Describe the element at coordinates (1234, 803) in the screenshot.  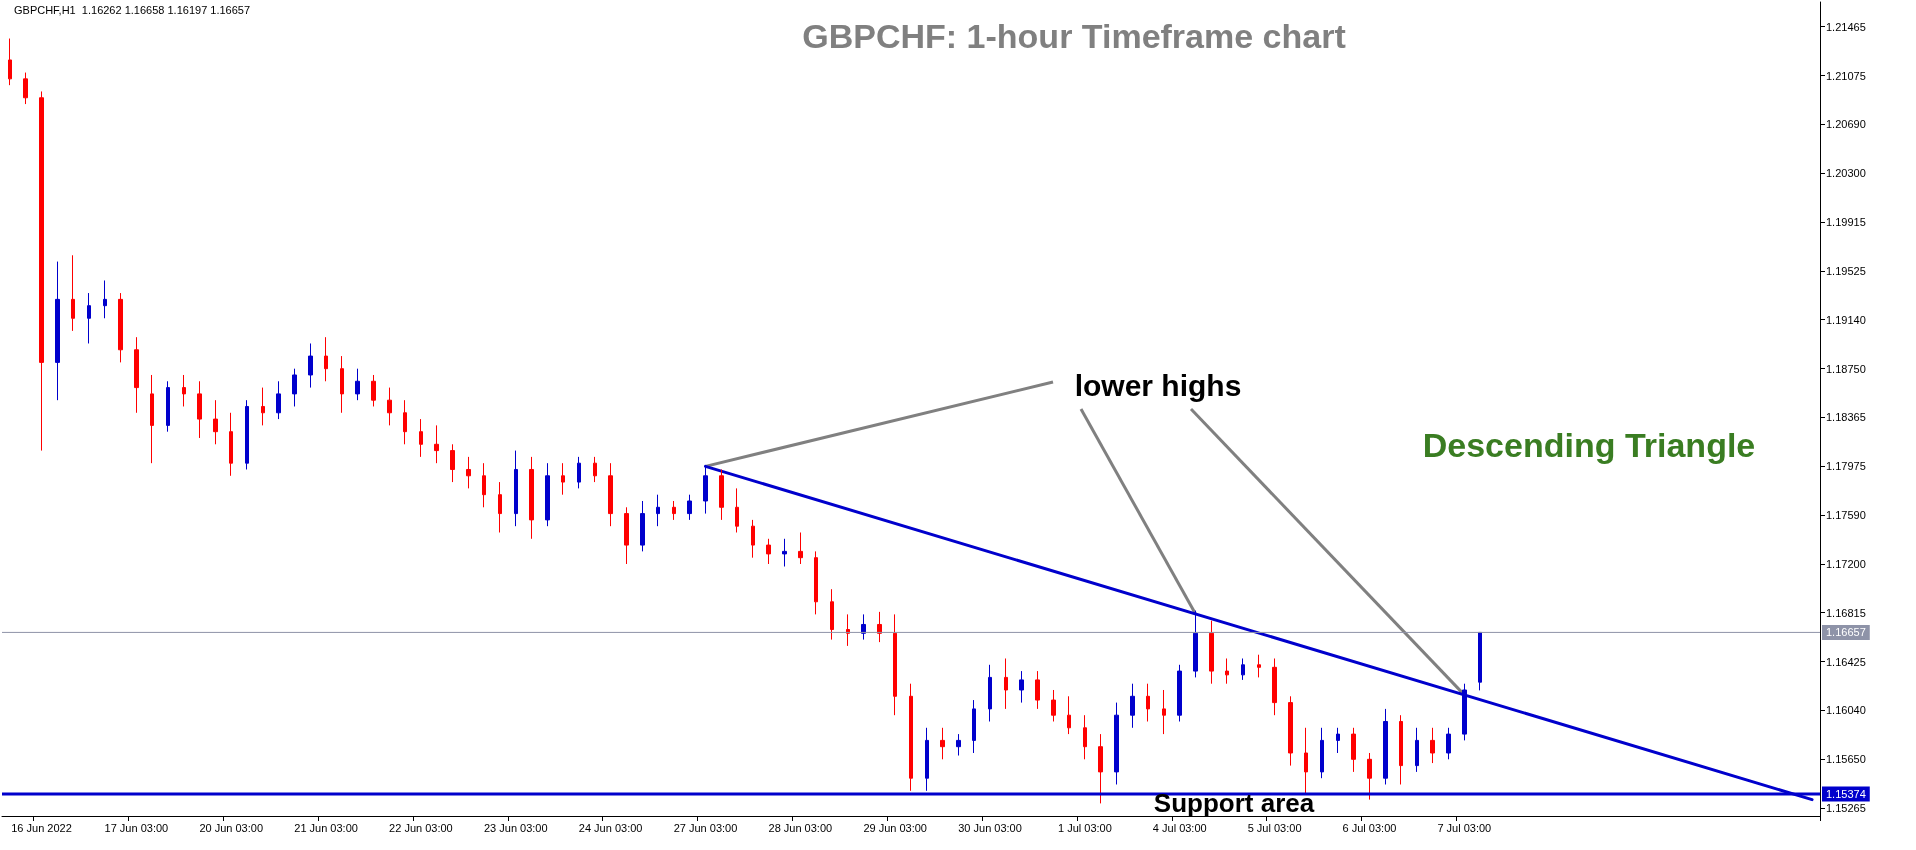
I see `annotation: Support area` at that location.